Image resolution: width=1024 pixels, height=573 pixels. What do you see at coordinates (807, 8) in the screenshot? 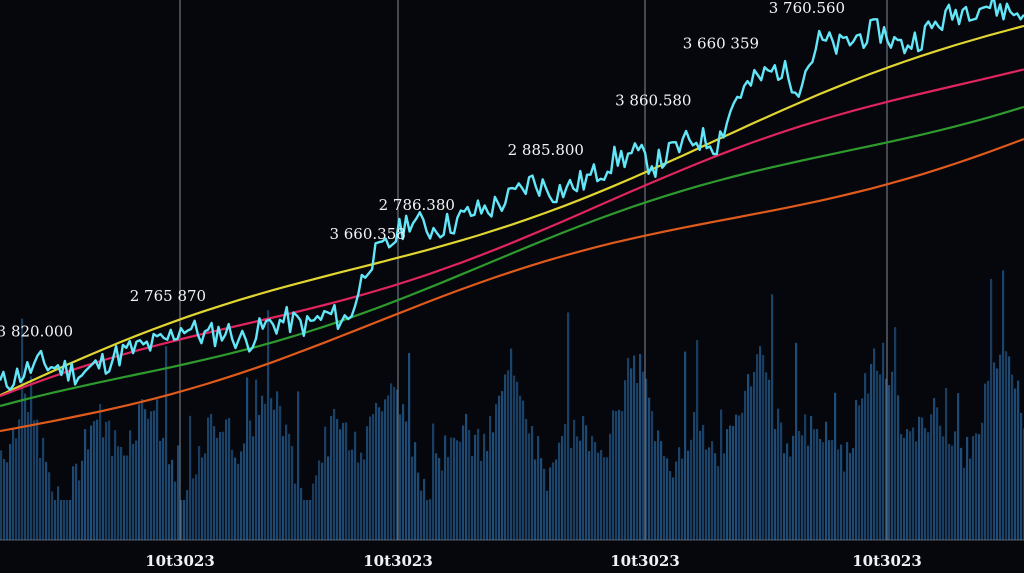
I see `price-label: 3 760.560` at bounding box center [807, 8].